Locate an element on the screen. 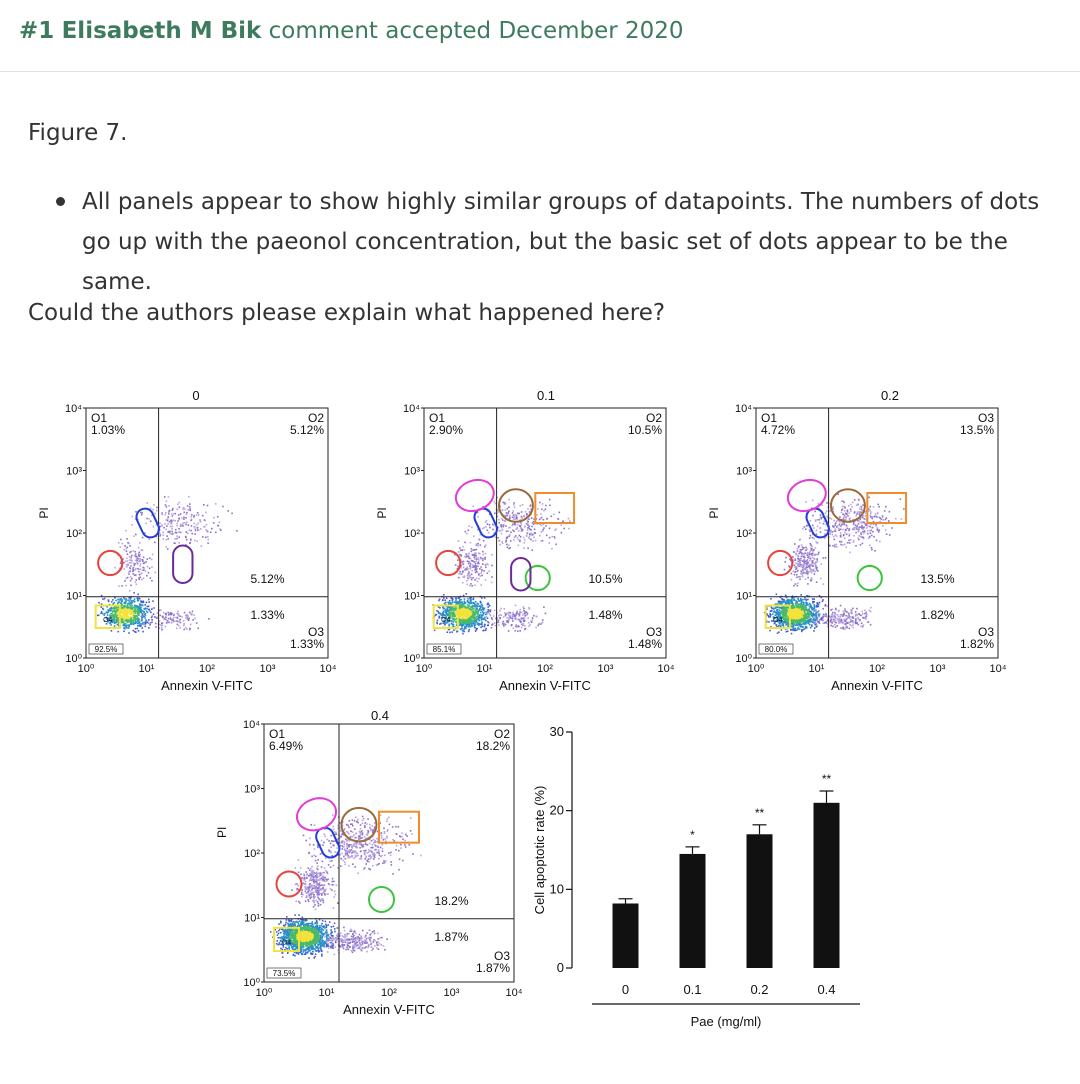  x-tick-label: 10¹ is located at coordinates (147, 669).